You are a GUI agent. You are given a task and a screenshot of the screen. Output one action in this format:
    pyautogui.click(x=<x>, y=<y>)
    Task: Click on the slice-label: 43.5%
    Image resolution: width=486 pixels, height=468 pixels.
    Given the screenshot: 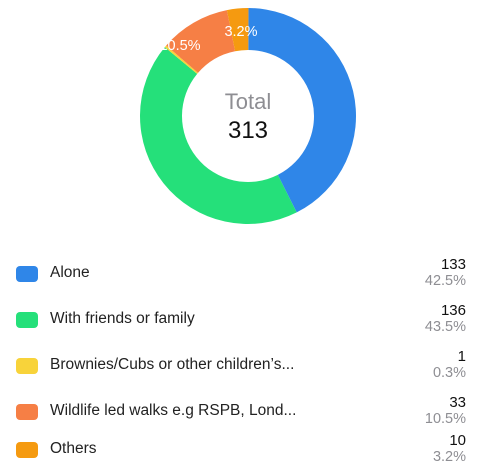 What is the action you would take?
    pyautogui.click(x=117, y=167)
    